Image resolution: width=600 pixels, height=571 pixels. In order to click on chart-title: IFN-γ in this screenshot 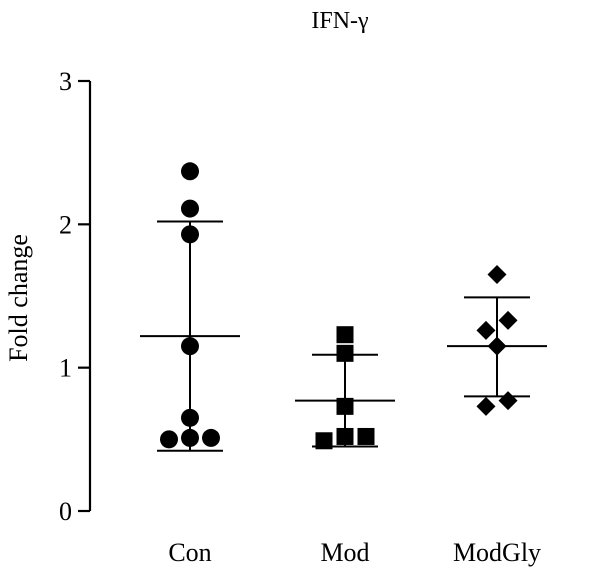, I will do `click(340, 21)`.